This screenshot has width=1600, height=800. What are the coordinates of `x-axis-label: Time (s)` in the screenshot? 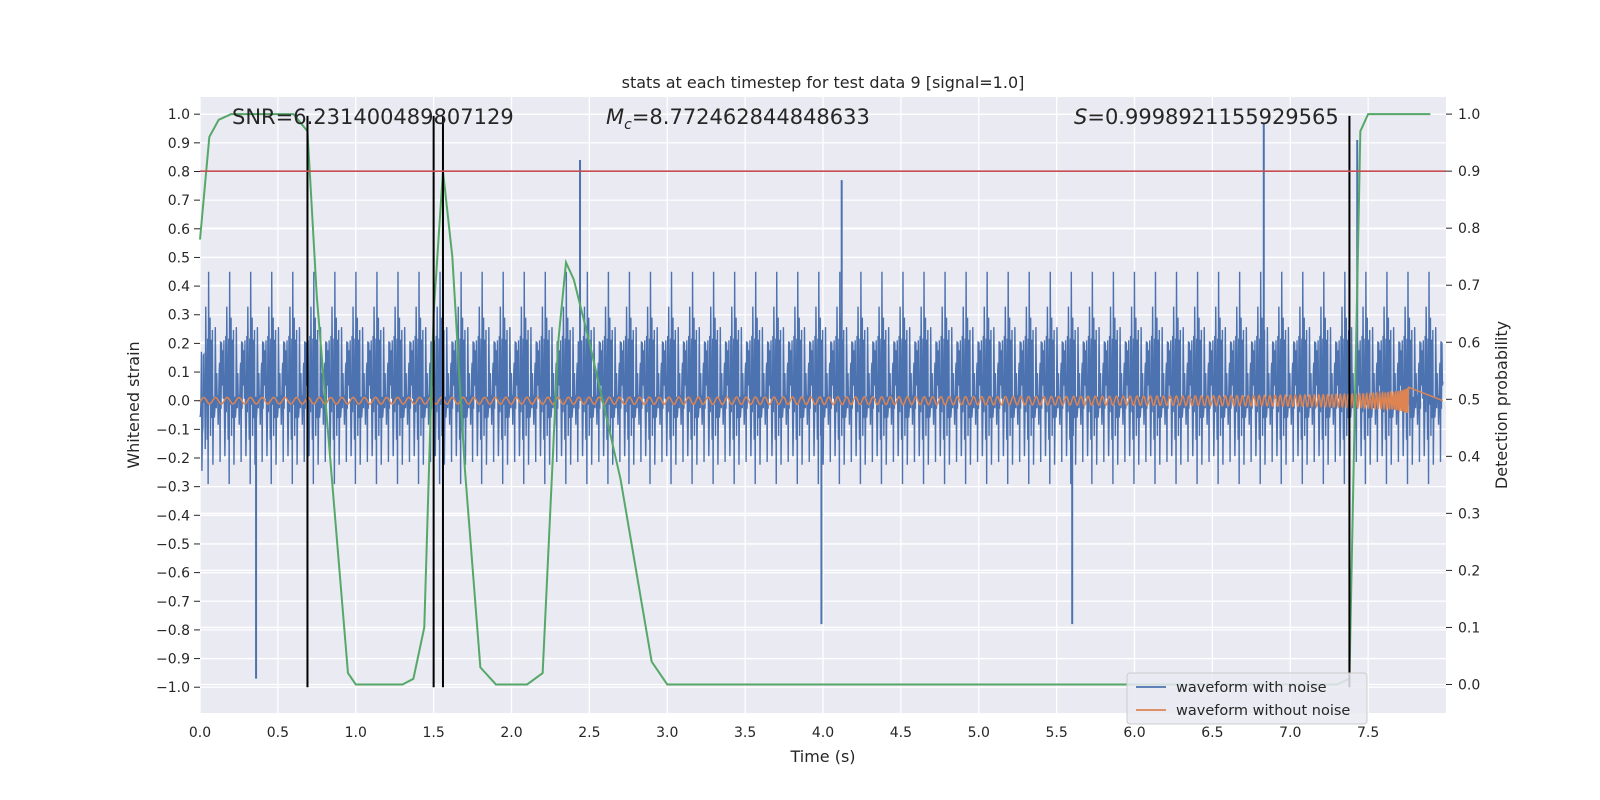 It's located at (822, 756).